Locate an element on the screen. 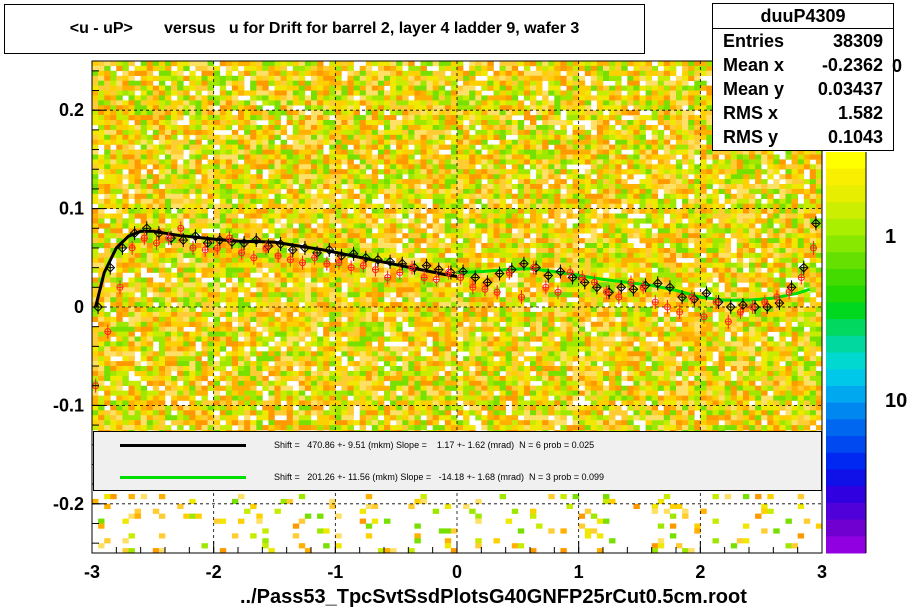  fit-curve-green is located at coordinates (633, 284).